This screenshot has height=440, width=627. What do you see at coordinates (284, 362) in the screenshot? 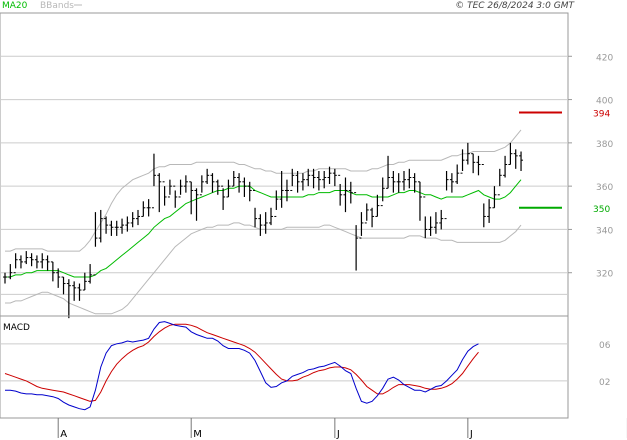
I see `macd-grid` at bounding box center [284, 362].